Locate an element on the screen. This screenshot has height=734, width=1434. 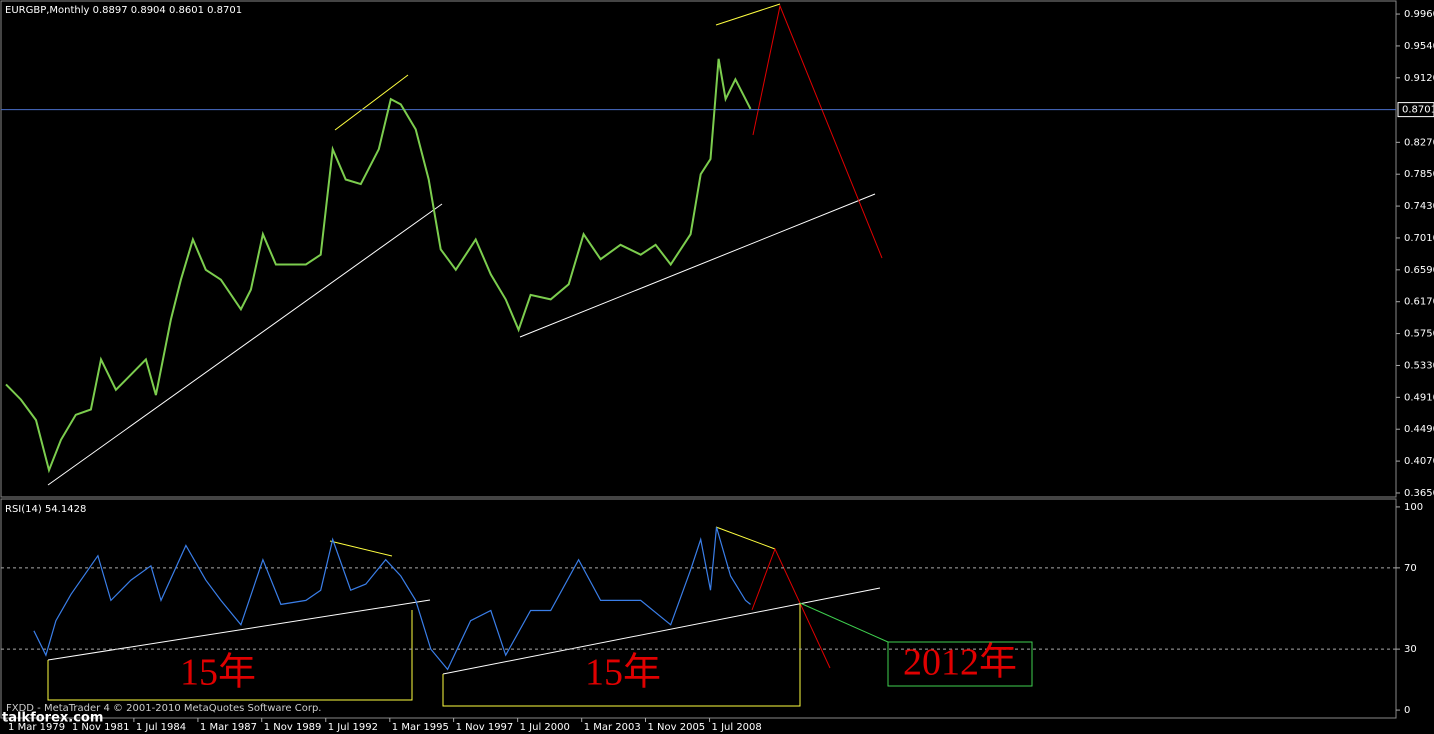
current-price-label: 0.8701 is located at coordinates (1418, 110).